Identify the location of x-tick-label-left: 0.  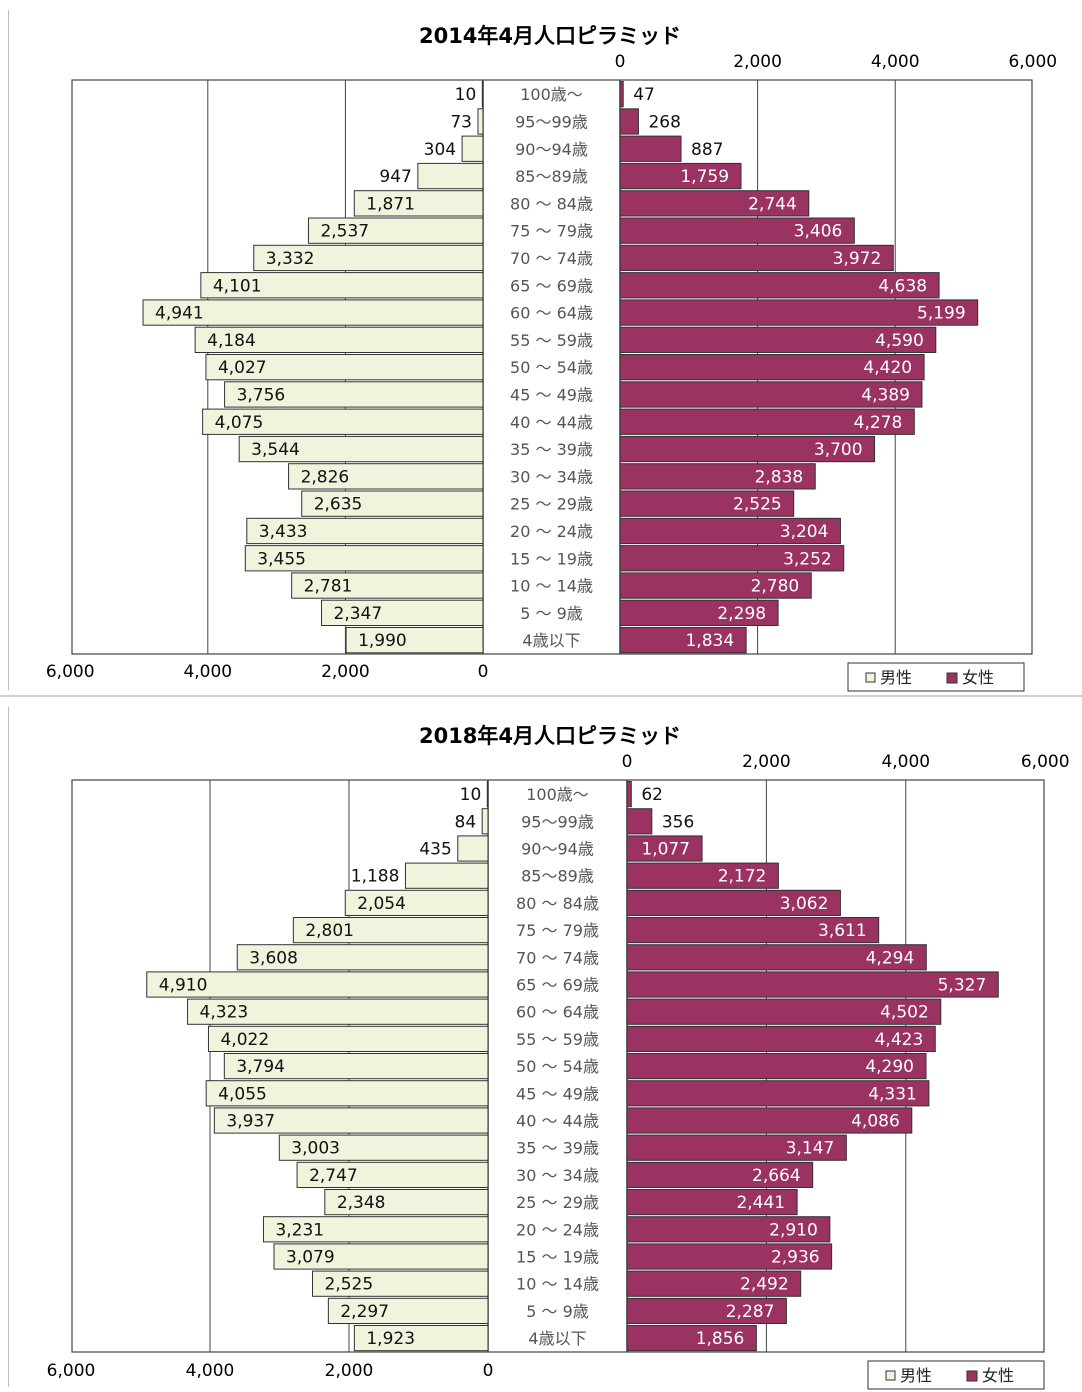
(483, 672).